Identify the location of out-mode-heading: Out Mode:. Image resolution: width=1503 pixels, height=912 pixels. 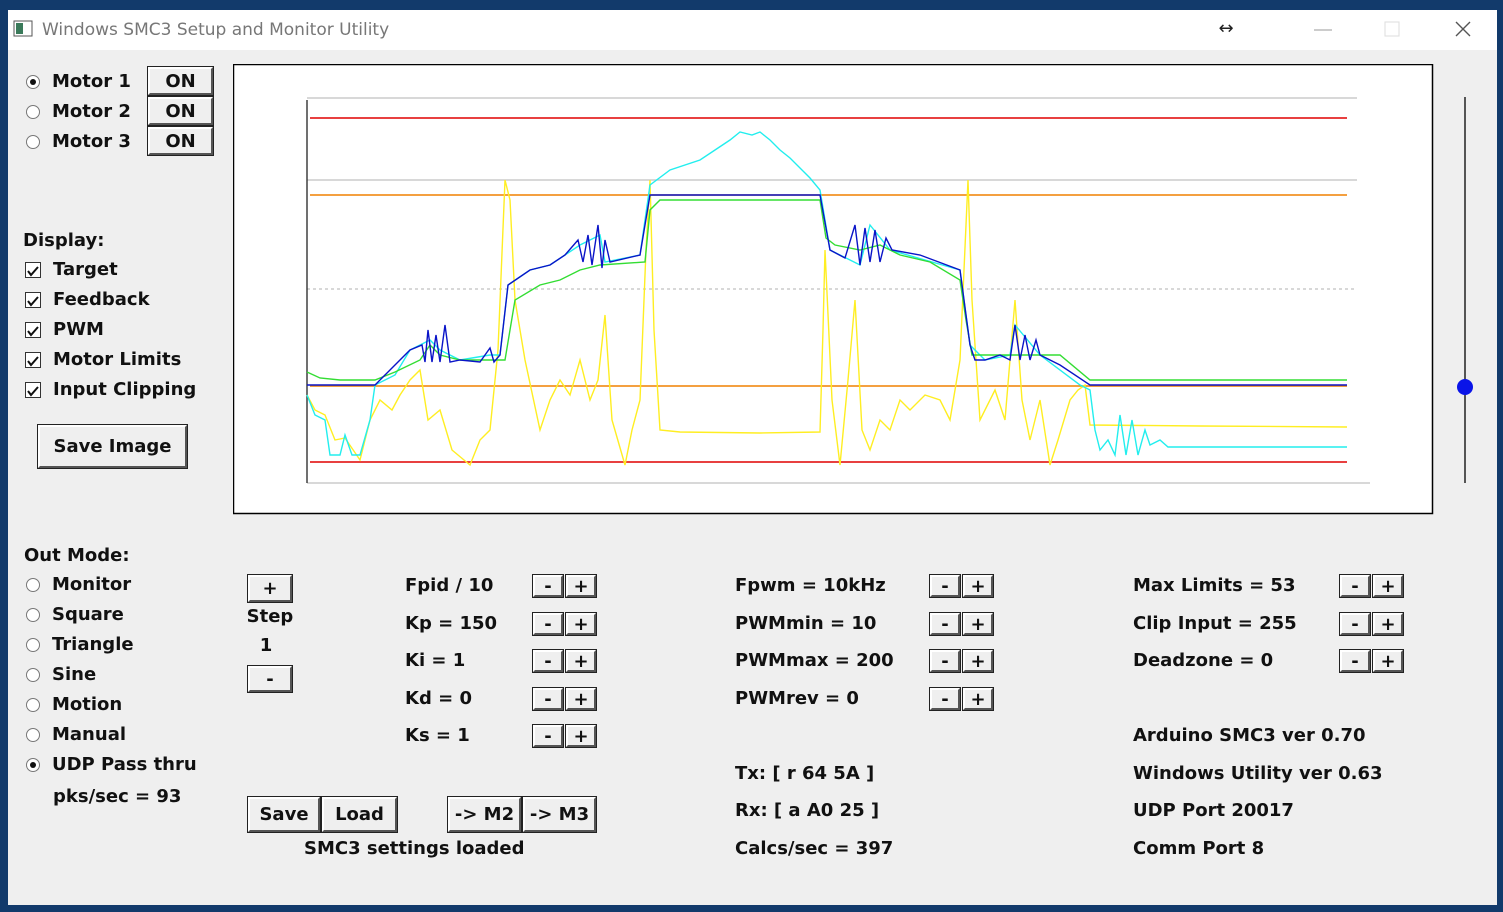
(77, 555).